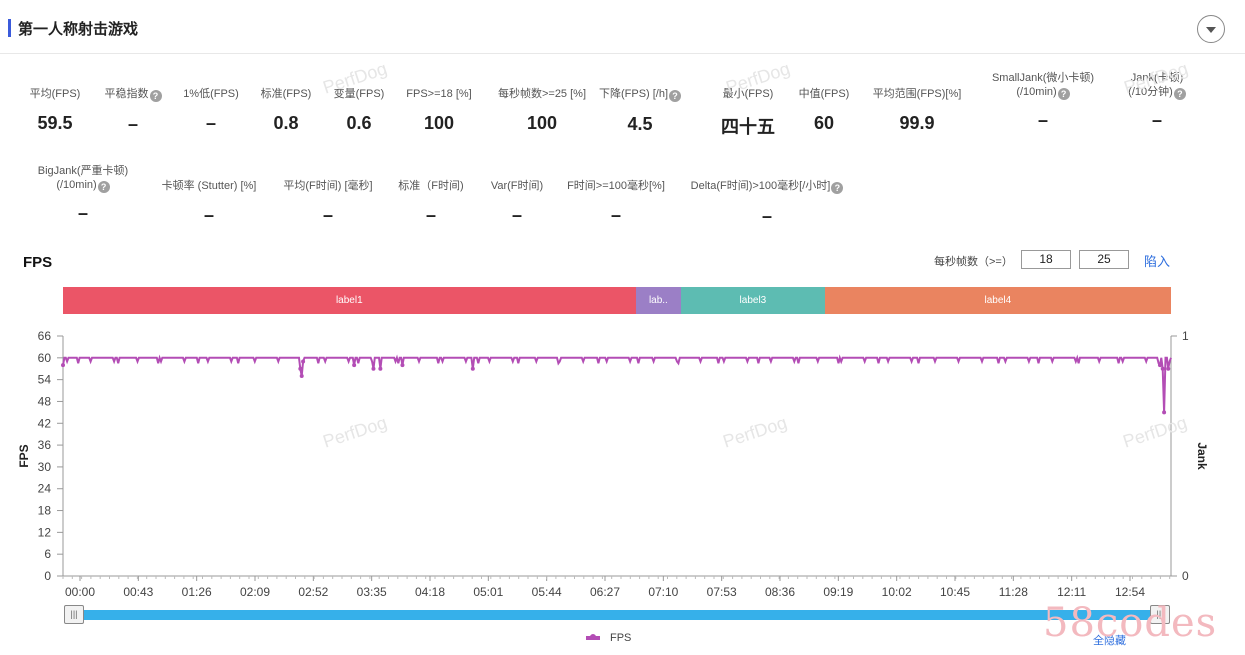  I want to click on metric-value: 四十五, so click(748, 127).